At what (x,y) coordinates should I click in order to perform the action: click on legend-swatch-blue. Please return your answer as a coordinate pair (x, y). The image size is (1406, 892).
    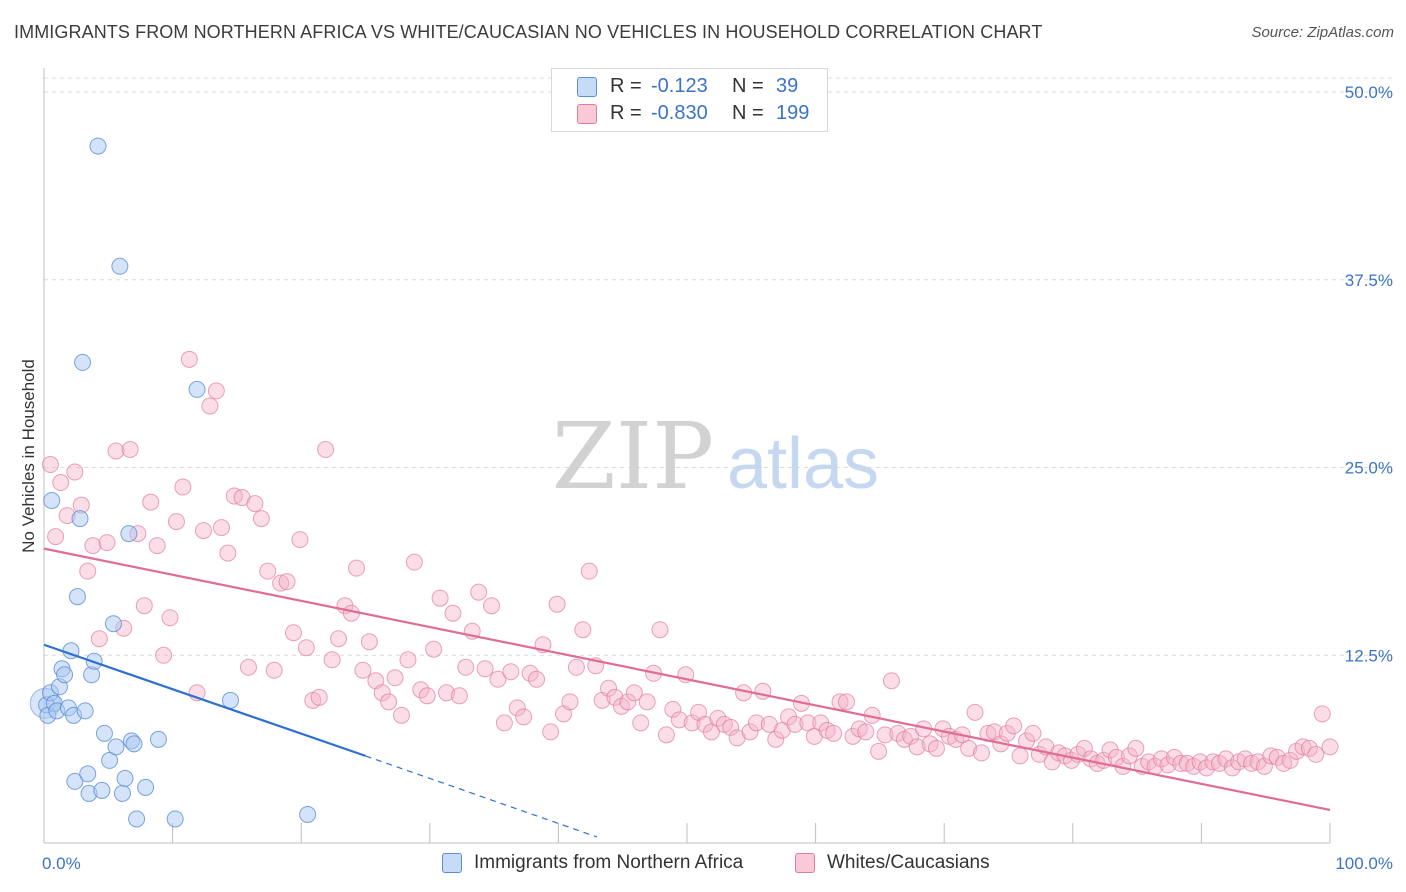
    Looking at the image, I should click on (587, 87).